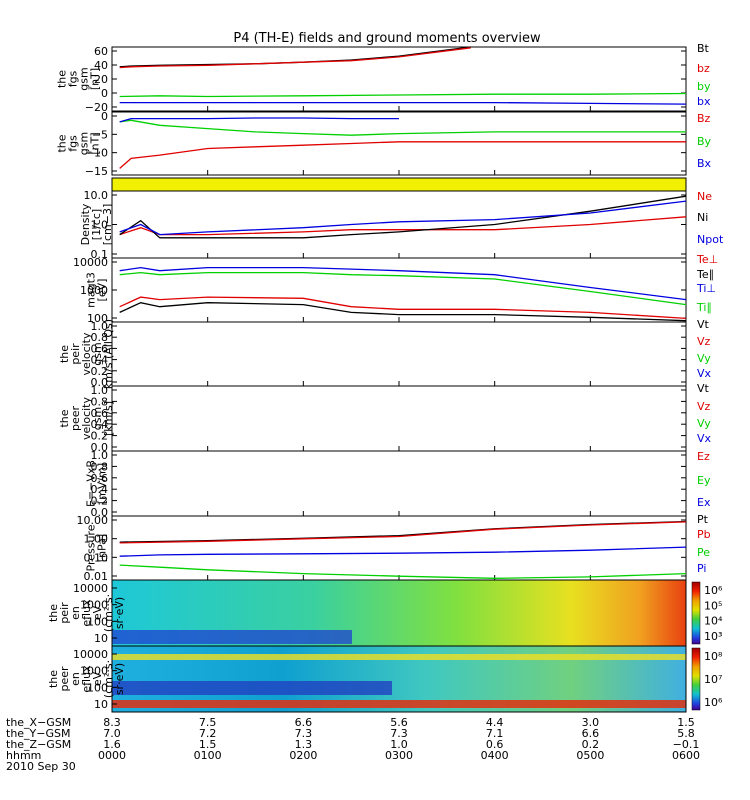 Image resolution: width=750 pixels, height=800 pixels. Describe the element at coordinates (703, 68) in the screenshot. I see `legend-label: bz` at that location.